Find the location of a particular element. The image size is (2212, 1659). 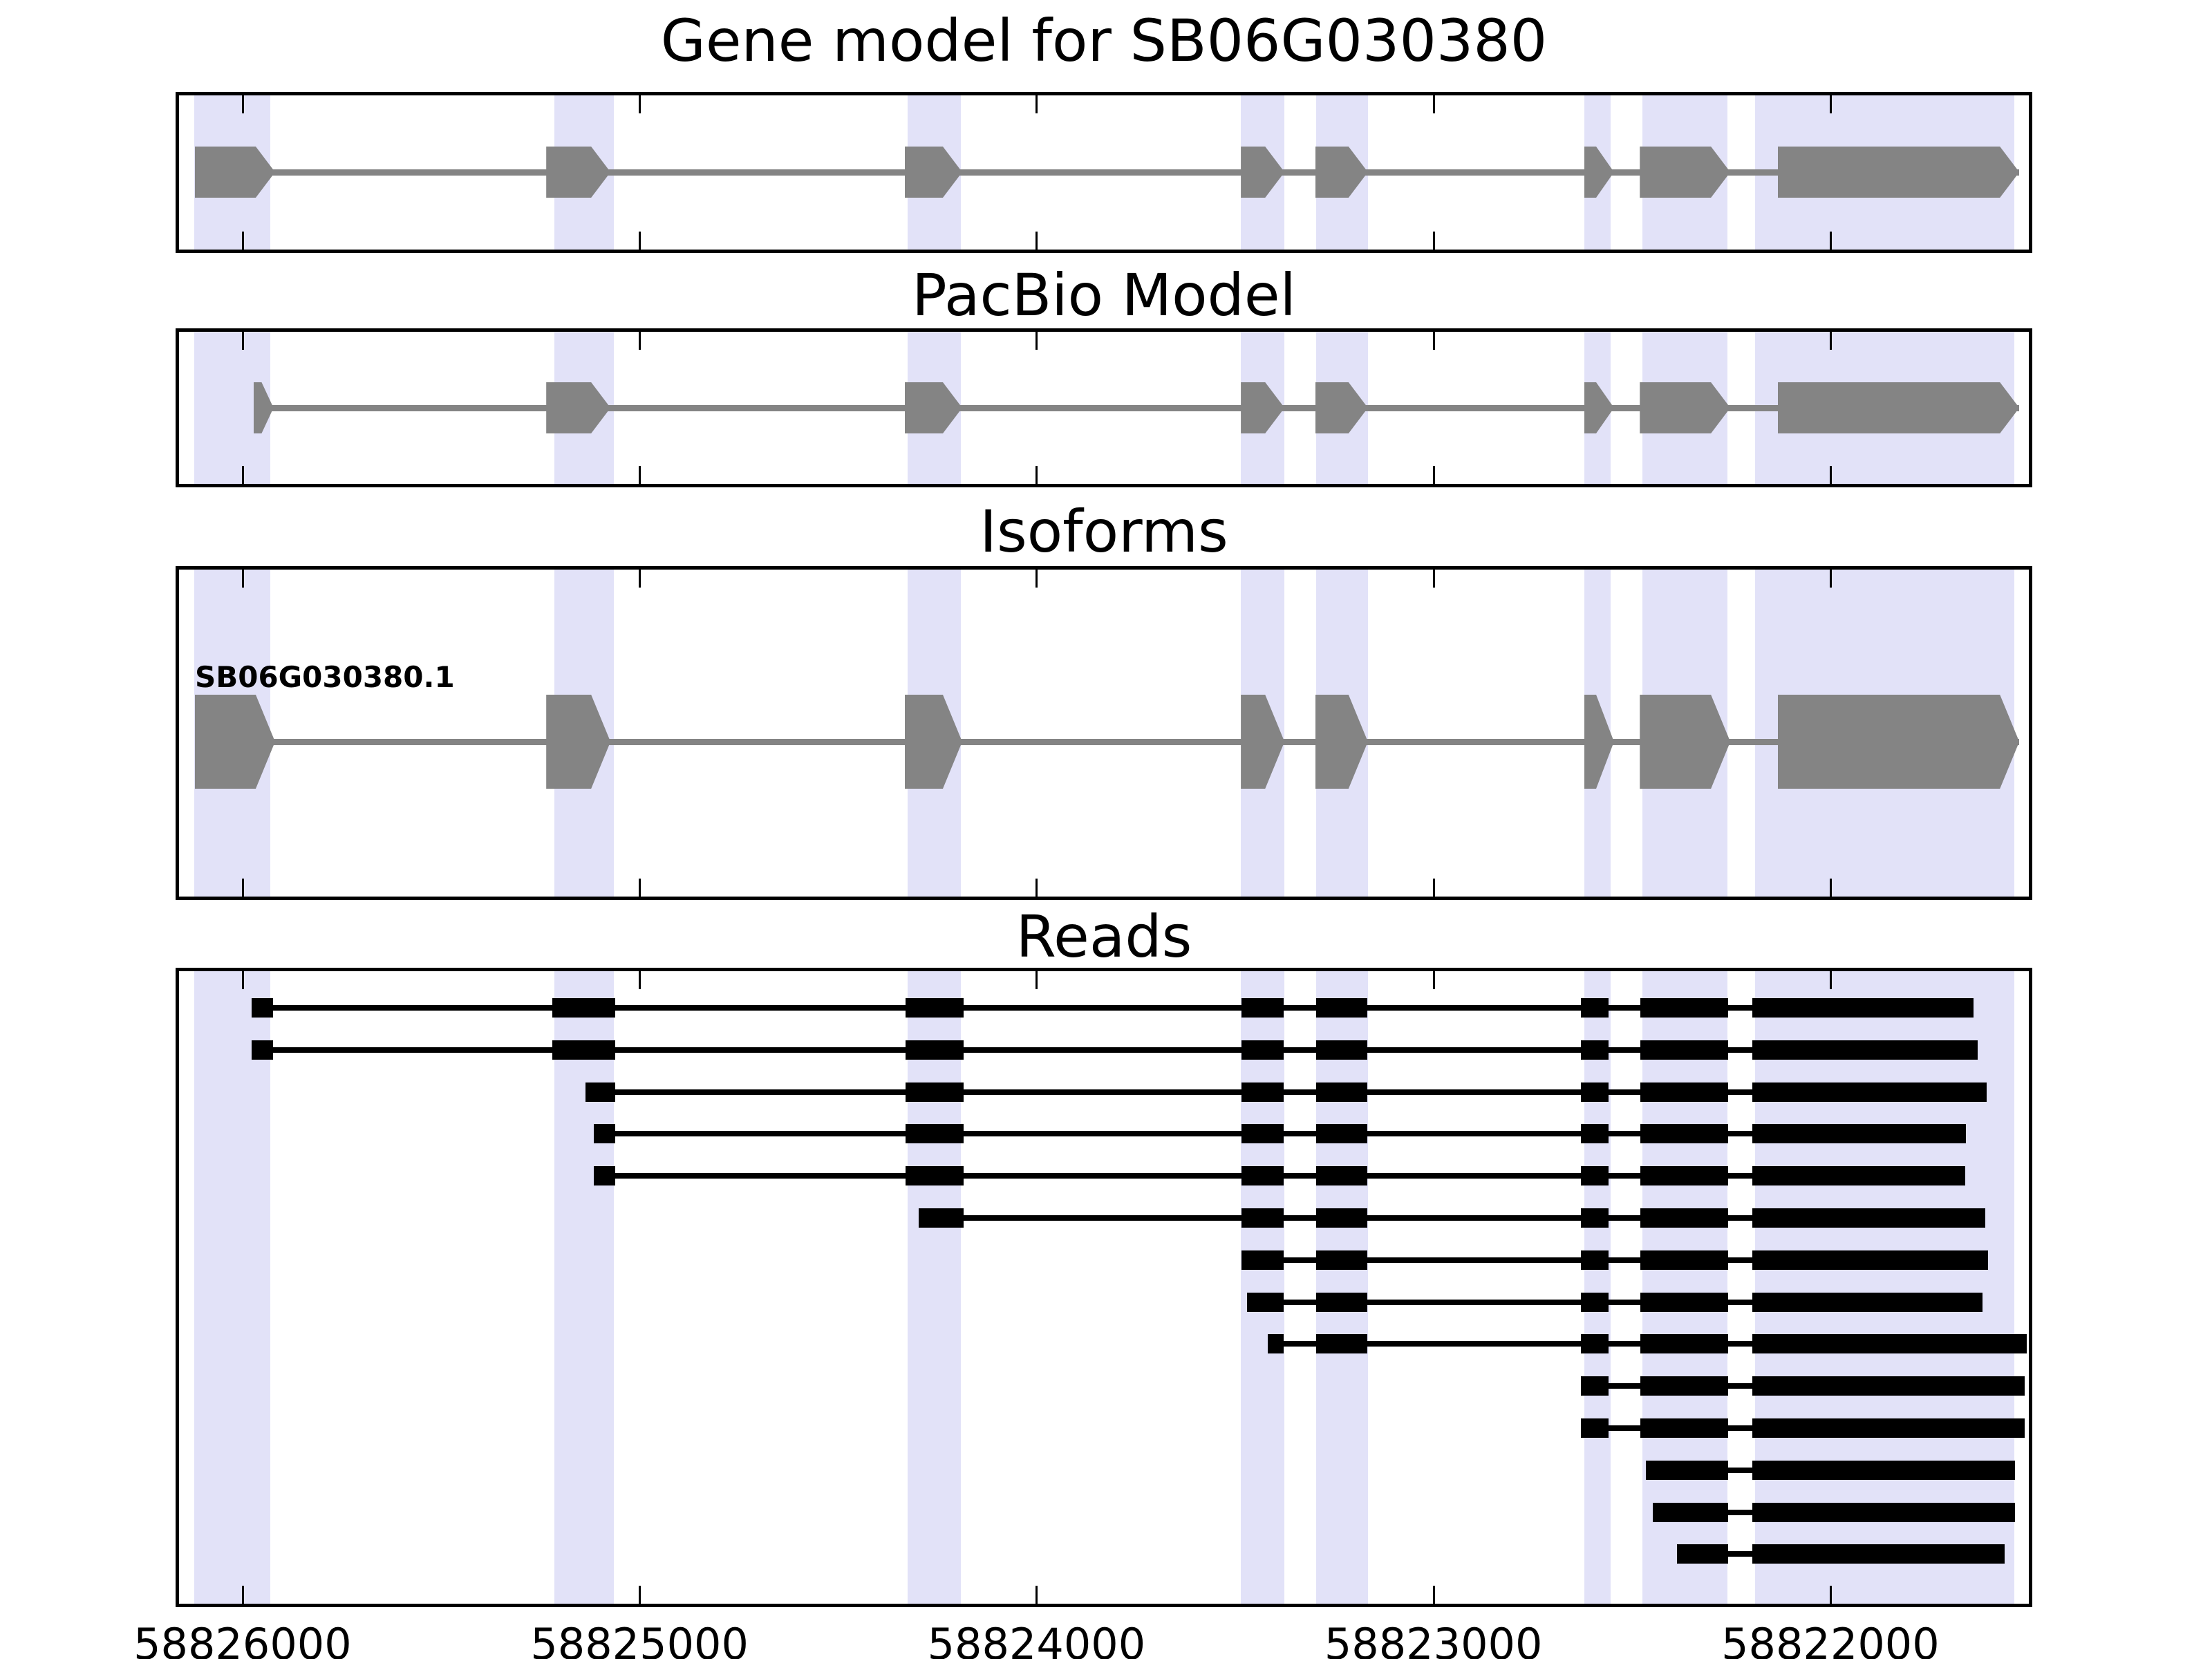

pacbio-exon is located at coordinates (1899, 407).